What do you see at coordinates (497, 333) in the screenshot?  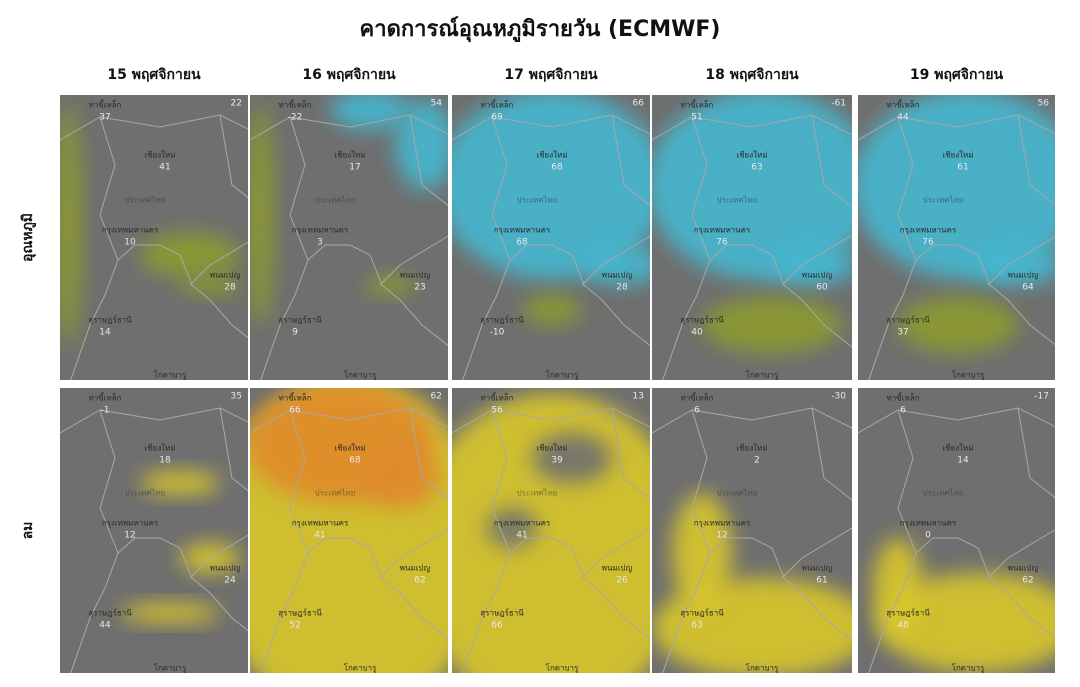 I see `city-value: -10` at bounding box center [497, 333].